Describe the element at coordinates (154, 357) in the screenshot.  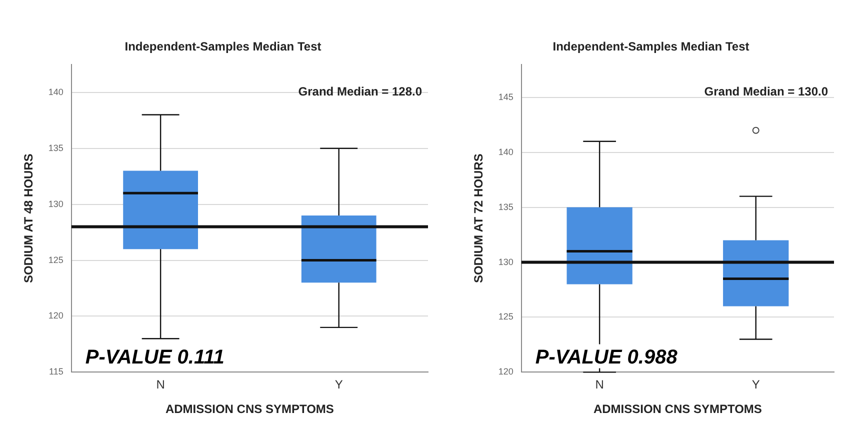
I see `annotation: P-VALUE 0.111` at that location.